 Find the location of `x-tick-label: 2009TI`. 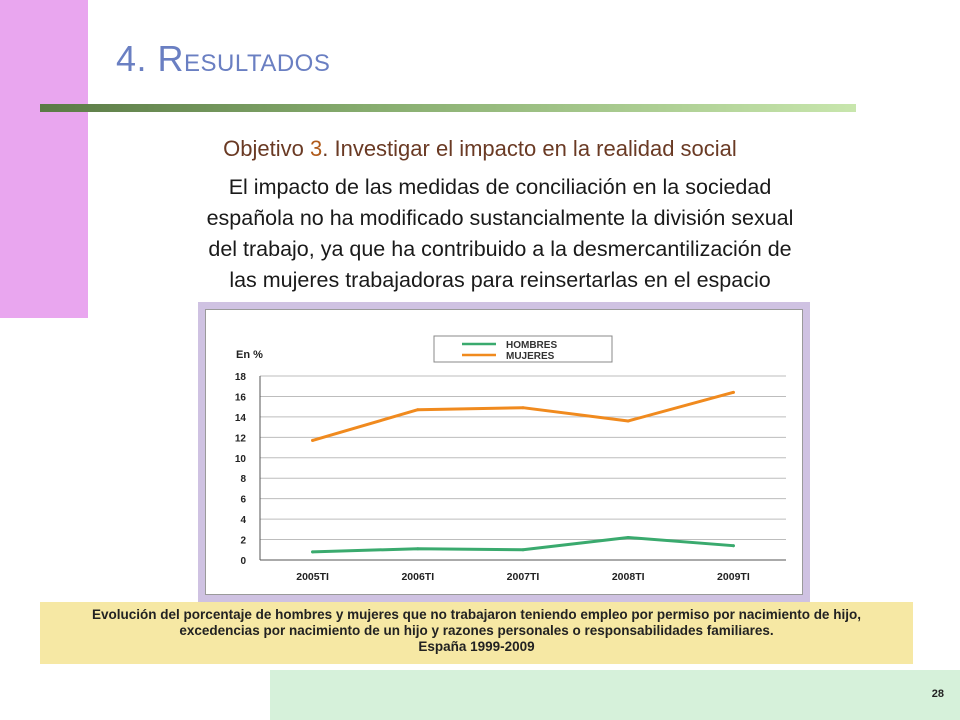

x-tick-label: 2009TI is located at coordinates (733, 577).